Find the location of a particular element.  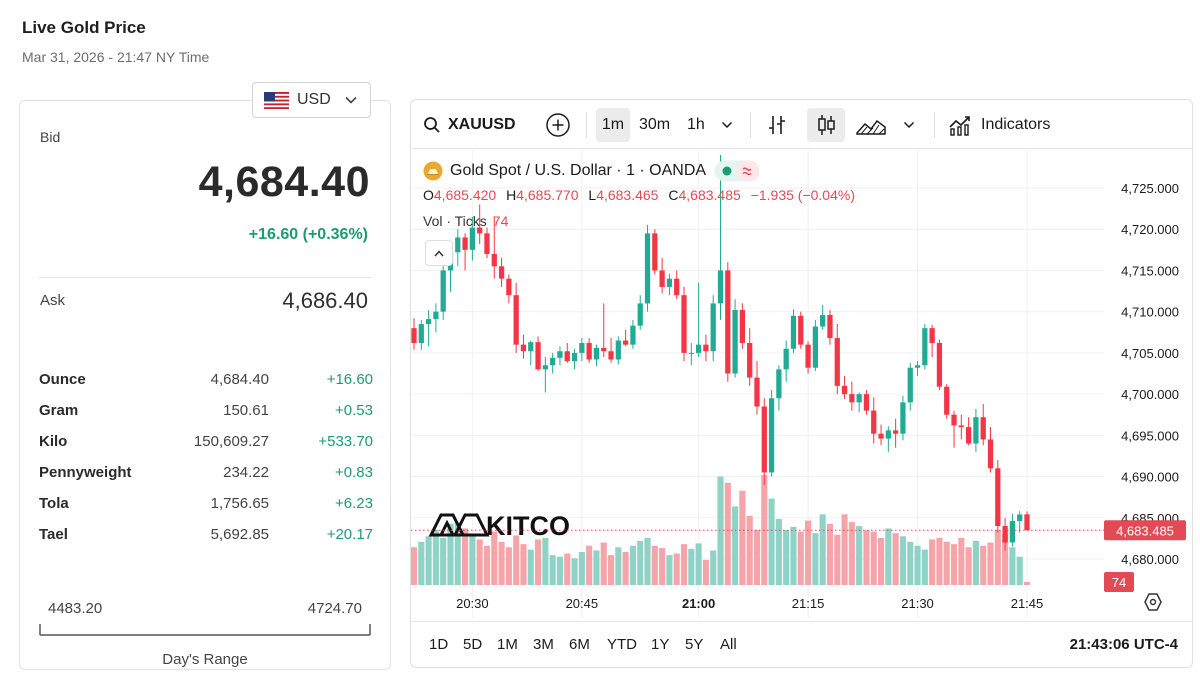

indicators-button: Indicators is located at coordinates (999, 125).